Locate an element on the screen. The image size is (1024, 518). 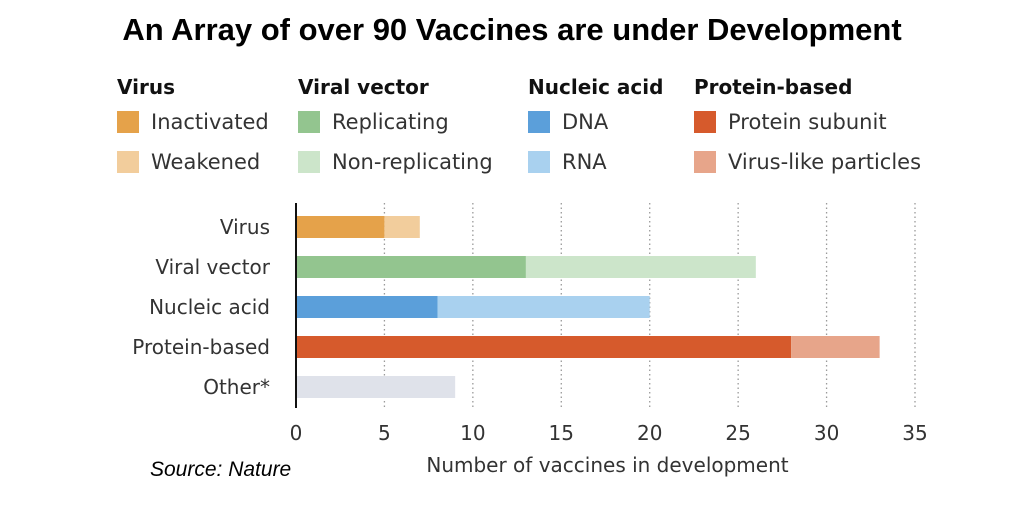
legend-label: Non-replicating is located at coordinates (412, 162).